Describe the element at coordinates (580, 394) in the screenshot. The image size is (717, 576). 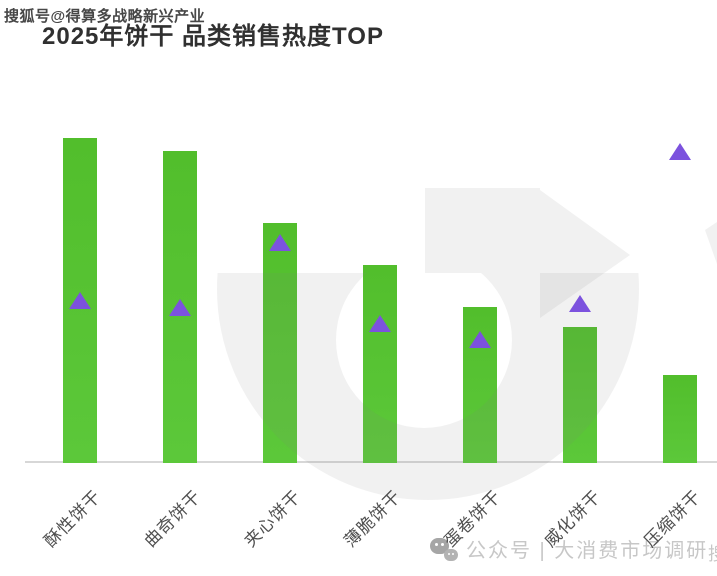
I see `bar-威化饼干` at that location.